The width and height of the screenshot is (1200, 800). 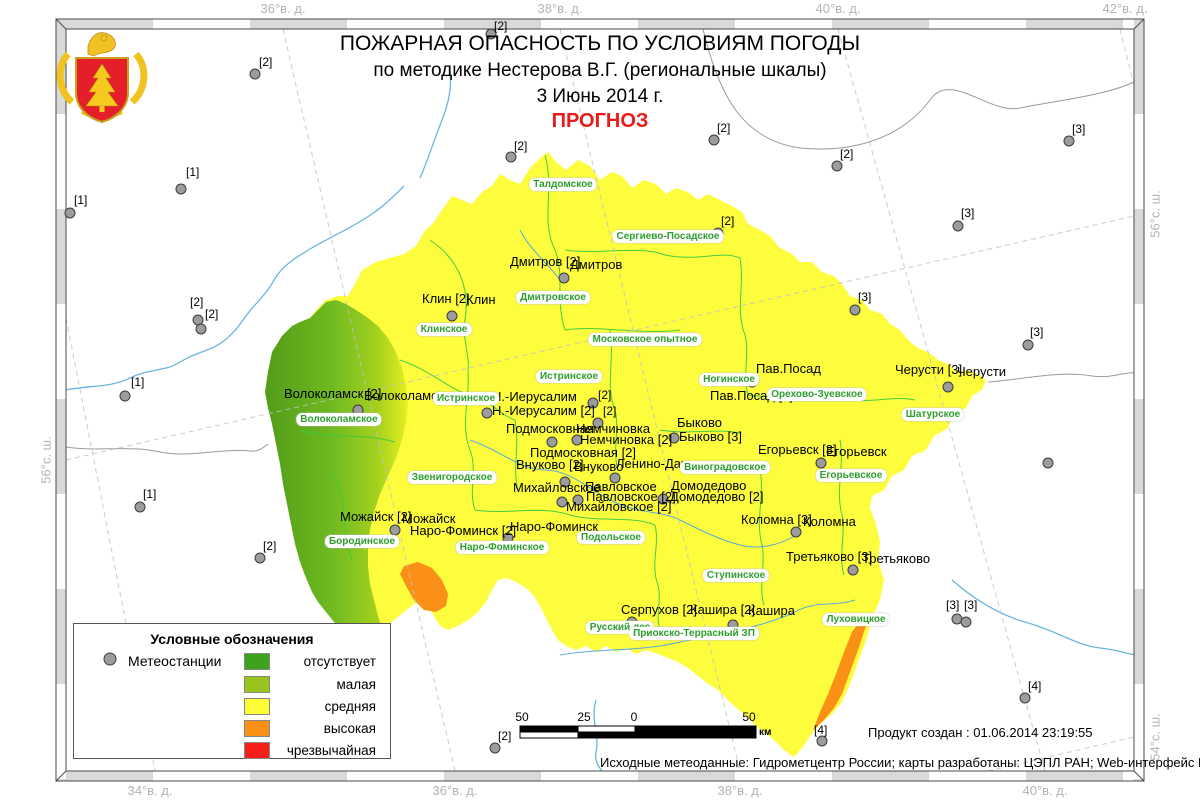 I want to click on city-label: Черусти [3], so click(x=929, y=369).